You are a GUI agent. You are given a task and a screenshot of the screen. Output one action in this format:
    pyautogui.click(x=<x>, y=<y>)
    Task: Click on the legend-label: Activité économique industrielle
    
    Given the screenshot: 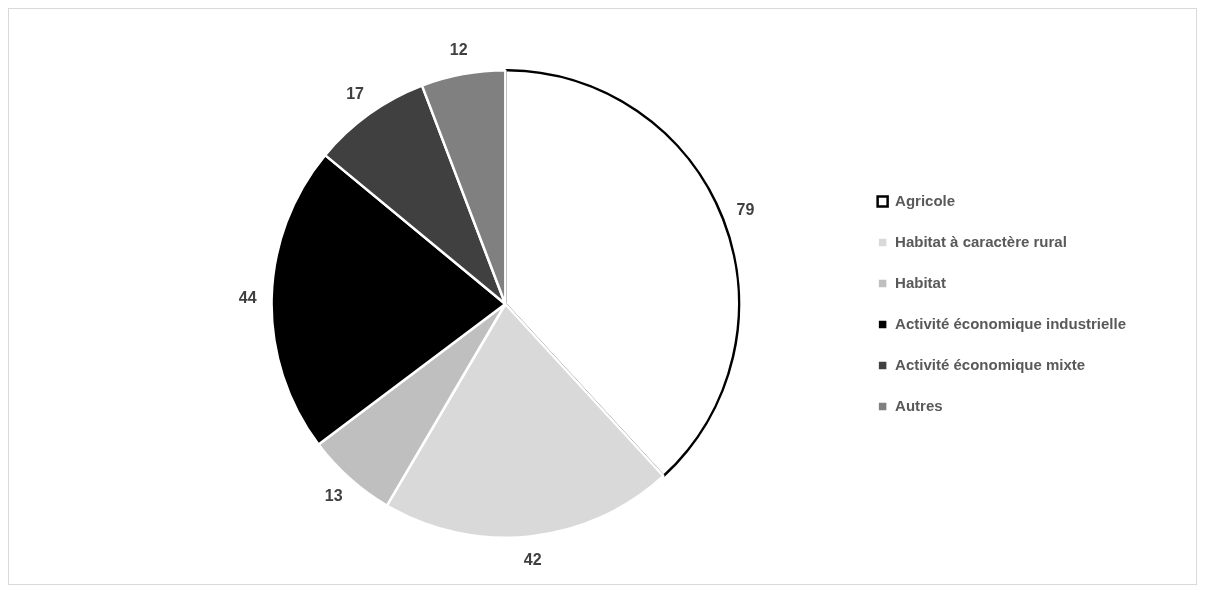 What is the action you would take?
    pyautogui.click(x=1011, y=323)
    